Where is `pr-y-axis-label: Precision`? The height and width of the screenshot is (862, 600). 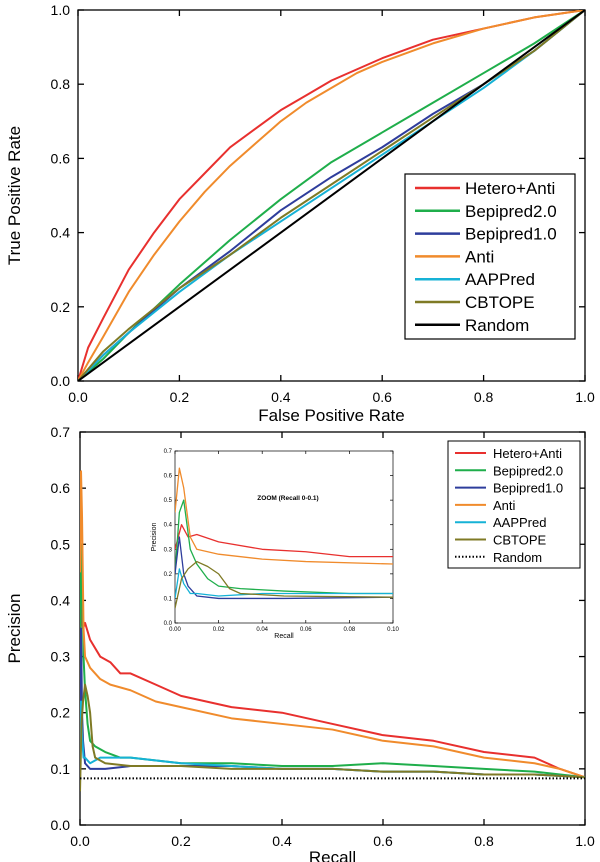
pr-y-axis-label: Precision is located at coordinates (14, 629).